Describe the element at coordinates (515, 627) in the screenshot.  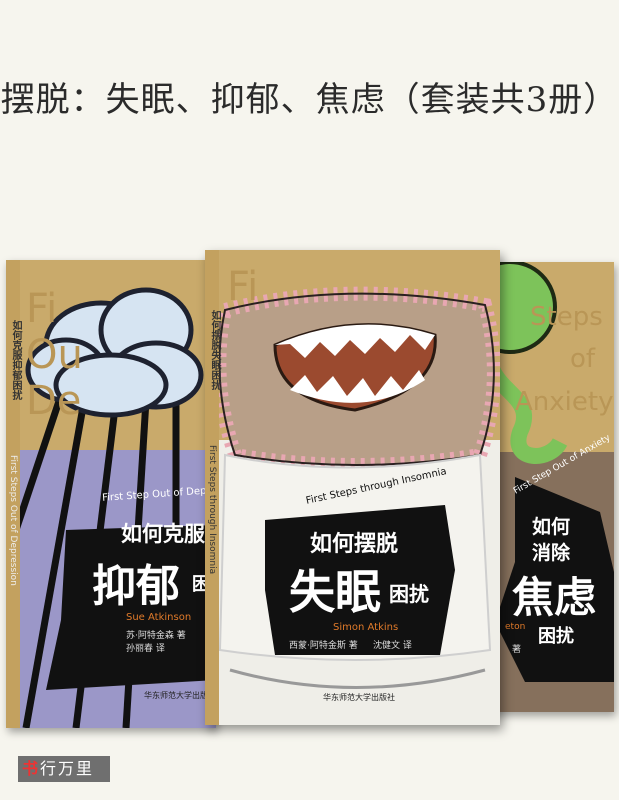
I see `author-en: eton` at that location.